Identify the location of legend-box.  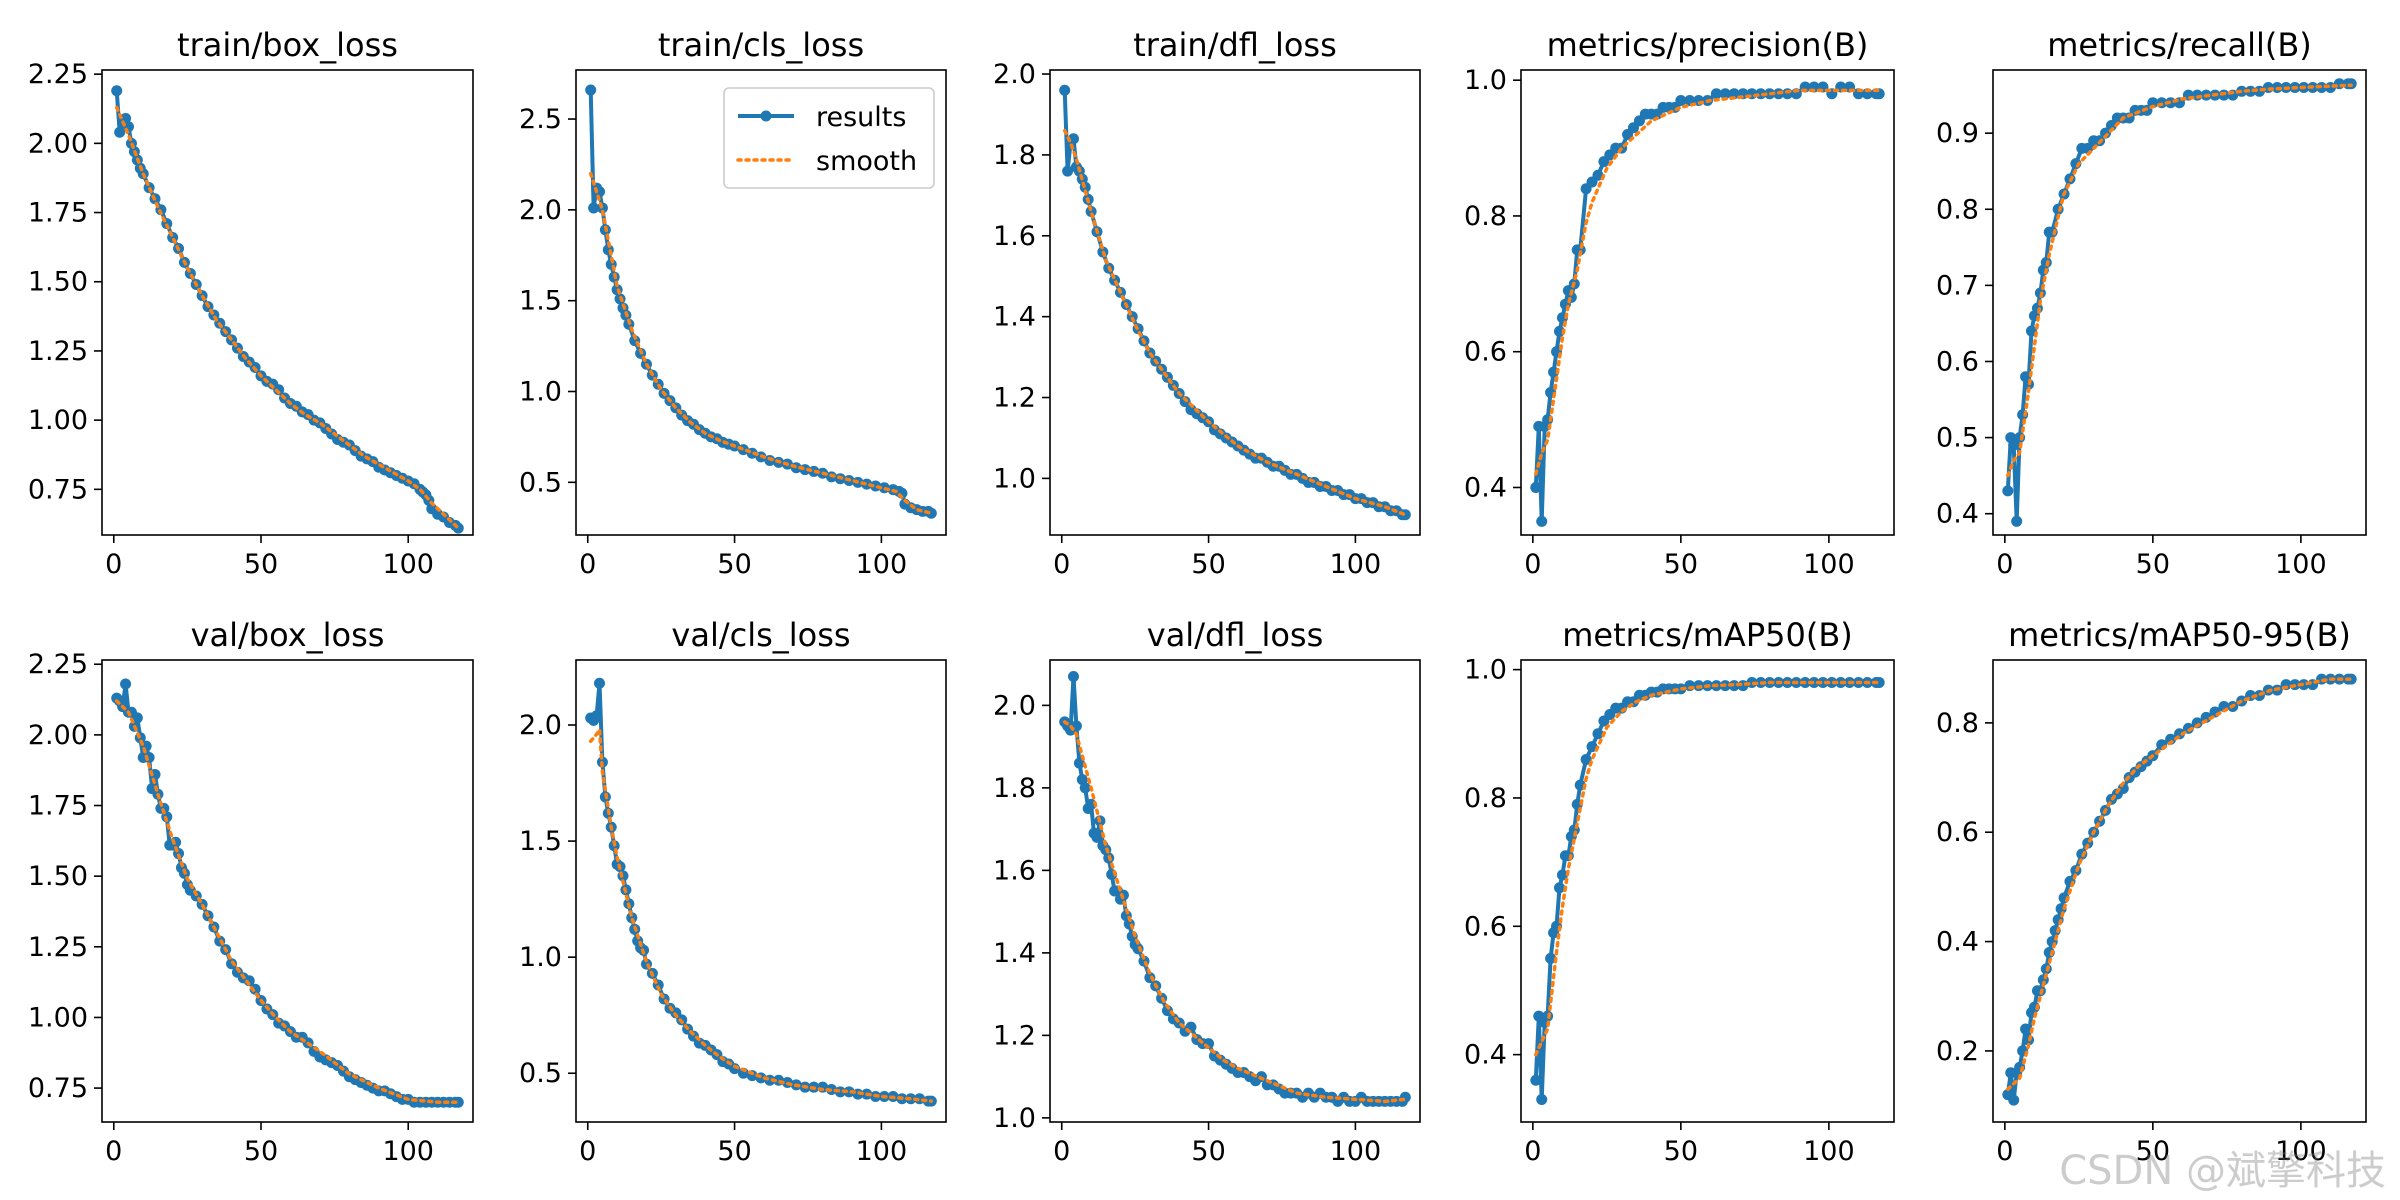
(829, 138).